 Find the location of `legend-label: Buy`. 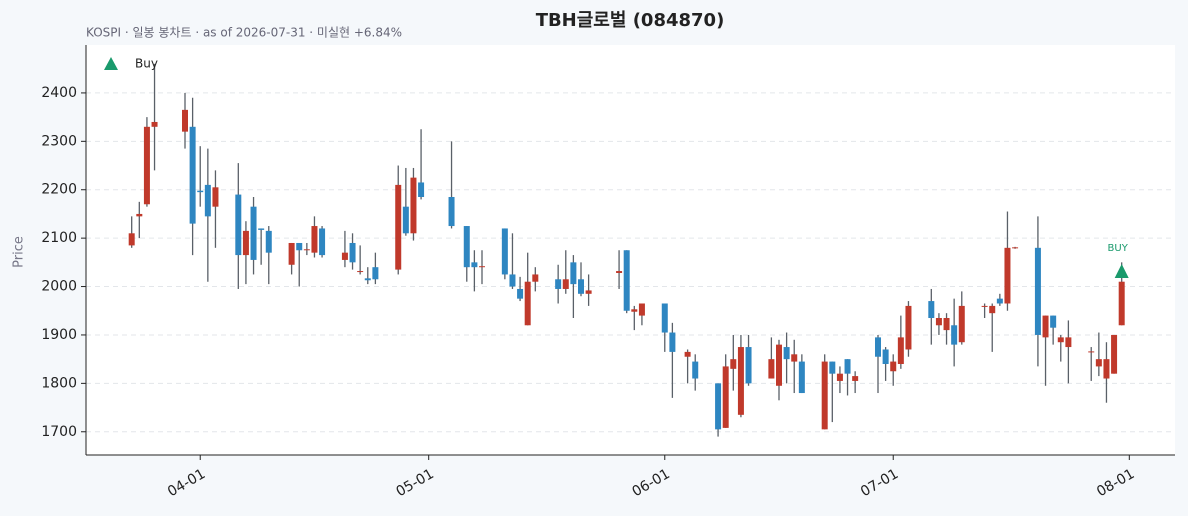

legend-label: Buy is located at coordinates (146, 64).